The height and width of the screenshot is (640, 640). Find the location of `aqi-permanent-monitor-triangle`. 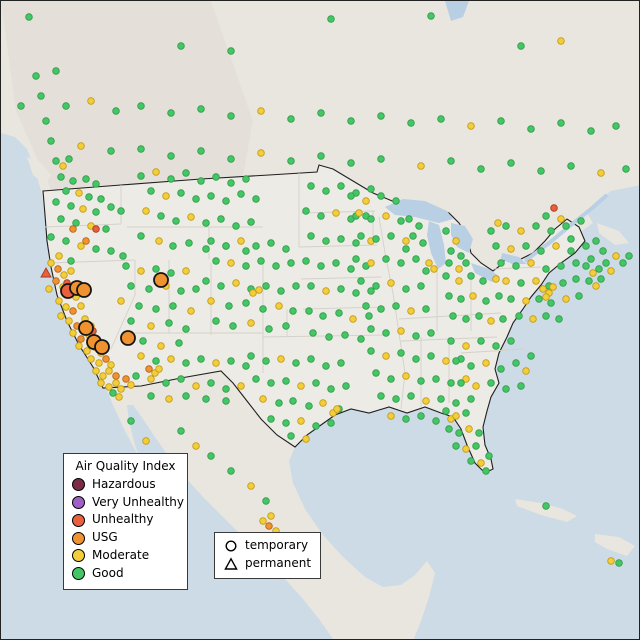

aqi-permanent-monitor-triangle is located at coordinates (46, 272).